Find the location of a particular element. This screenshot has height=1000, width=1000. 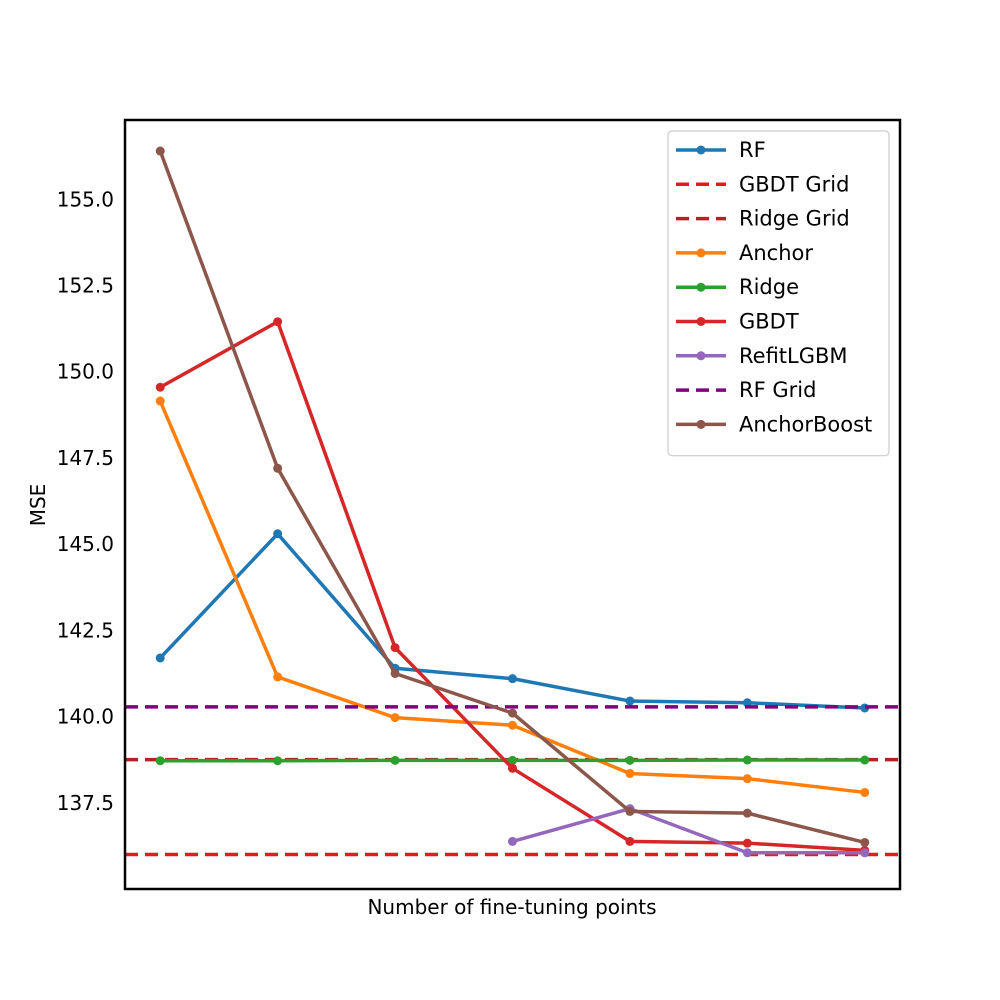

legend-item-anchorboost: AnchorBoost is located at coordinates (774, 424).